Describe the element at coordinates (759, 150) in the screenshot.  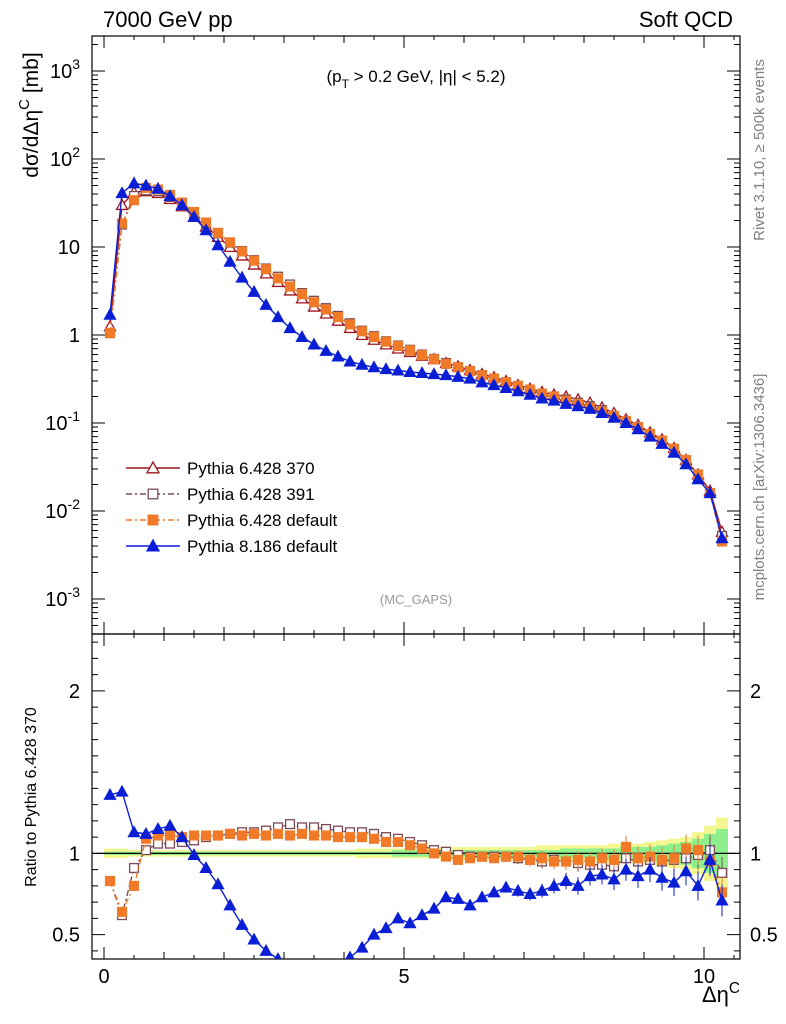
I see `rivet-label: Rivet 3.1.10, ≥ 500k events` at that location.